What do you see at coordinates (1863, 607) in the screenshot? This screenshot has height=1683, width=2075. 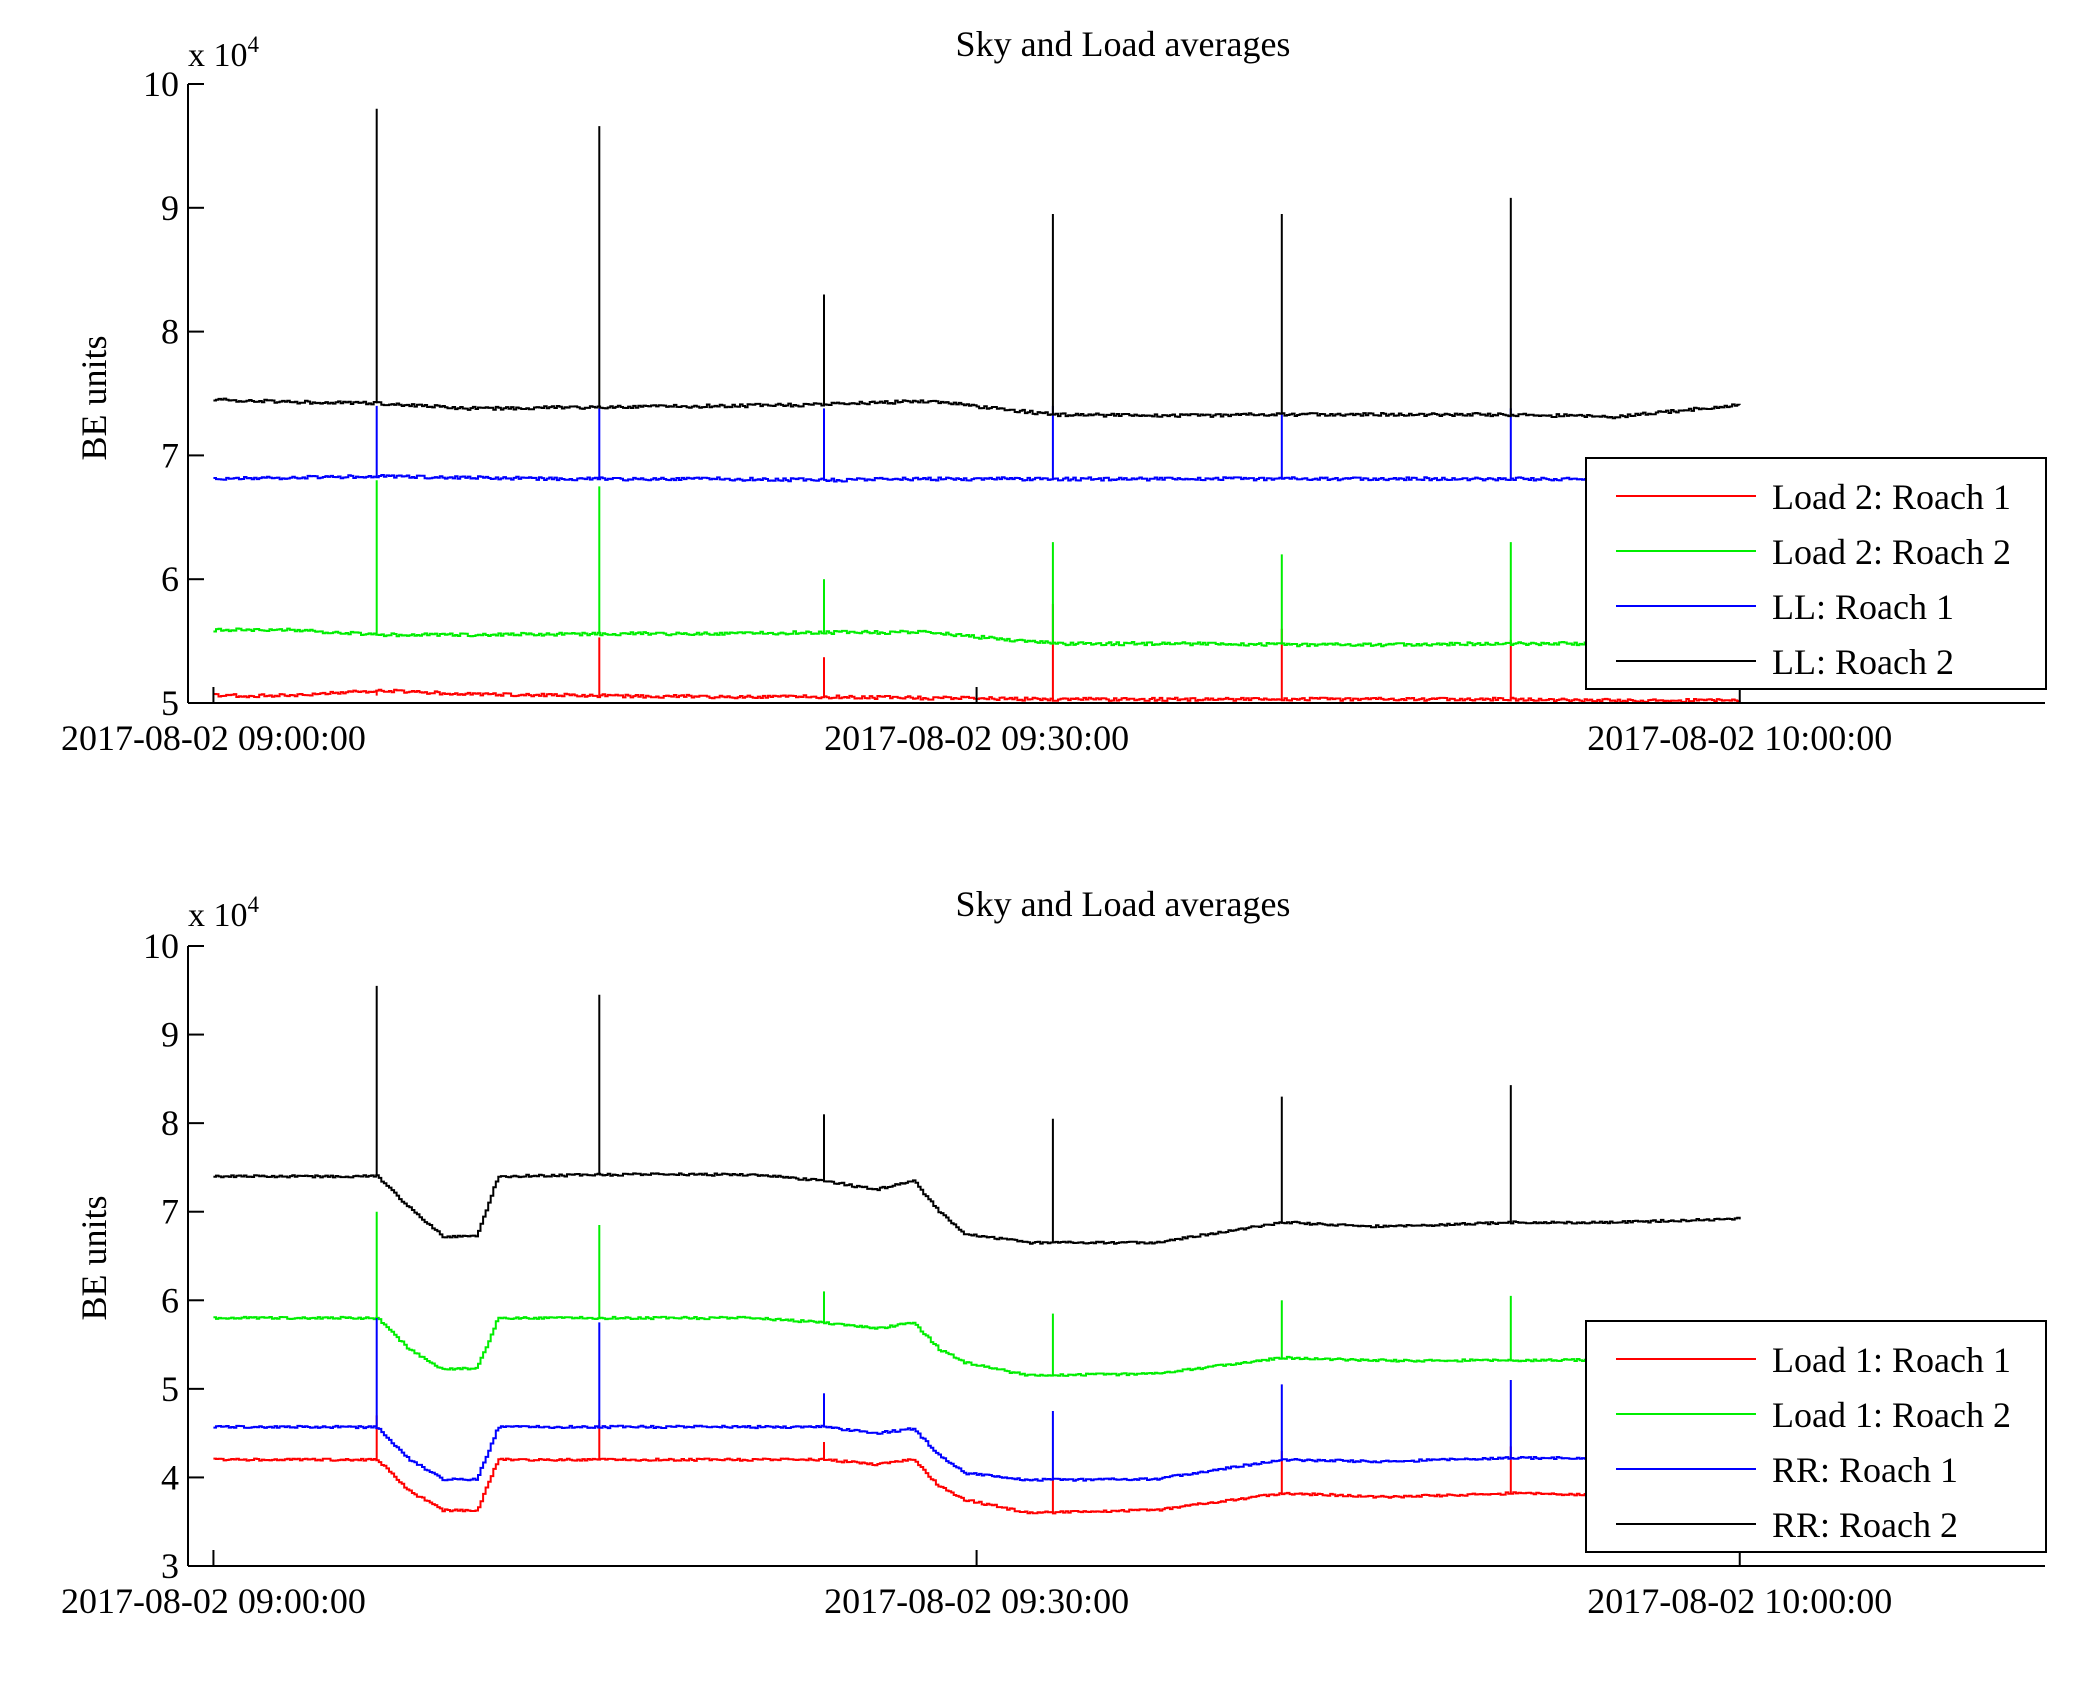 I see `legend-label: LL: Roach 1` at bounding box center [1863, 607].